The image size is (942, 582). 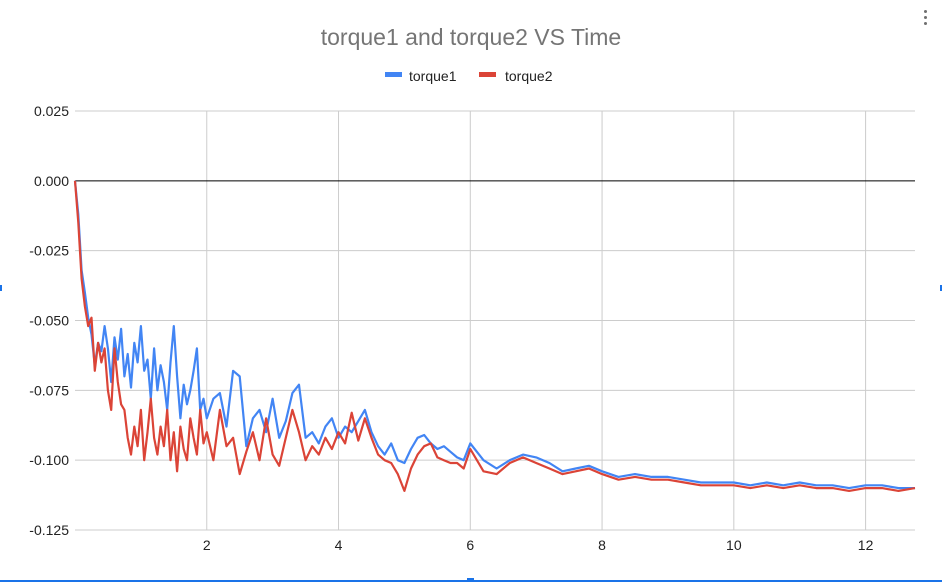 I want to click on selection-border, so click(x=471, y=581).